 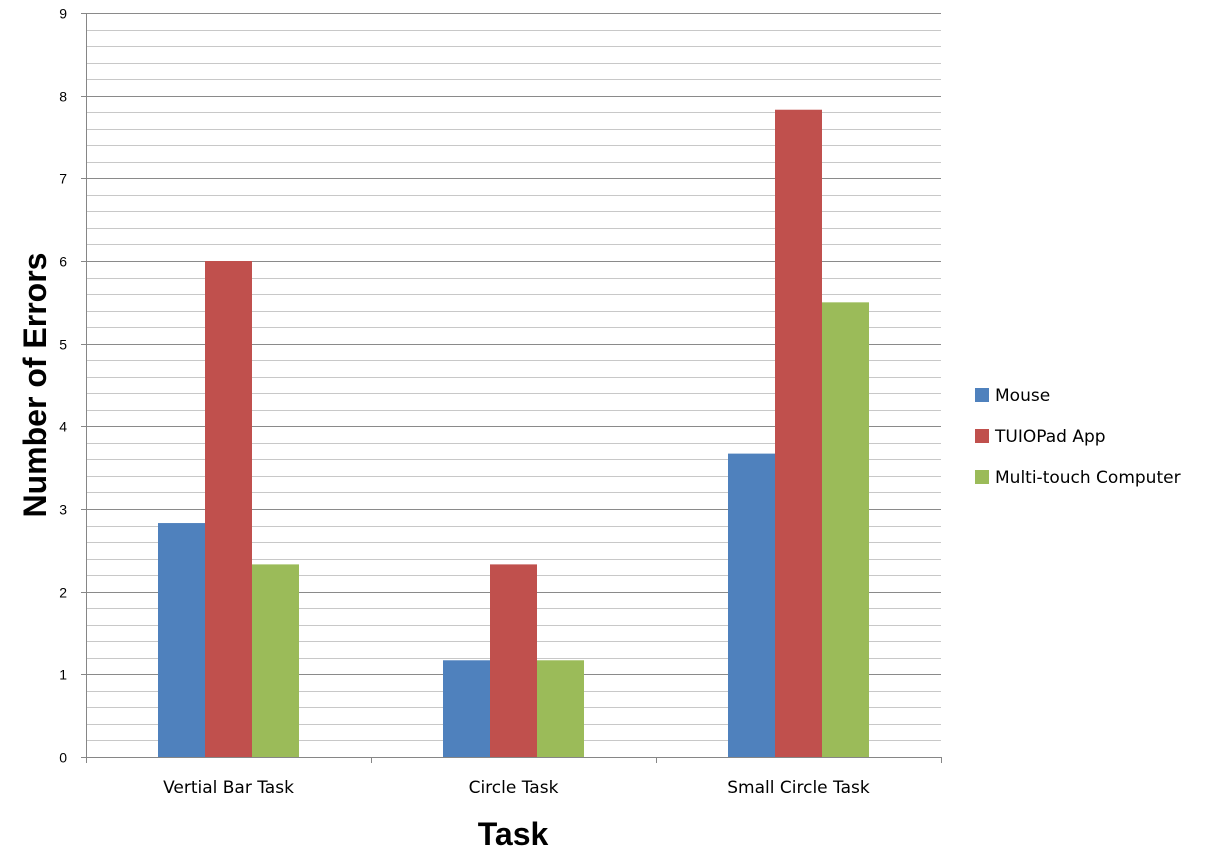 What do you see at coordinates (63, 758) in the screenshot?
I see `y-tick-label: 0` at bounding box center [63, 758].